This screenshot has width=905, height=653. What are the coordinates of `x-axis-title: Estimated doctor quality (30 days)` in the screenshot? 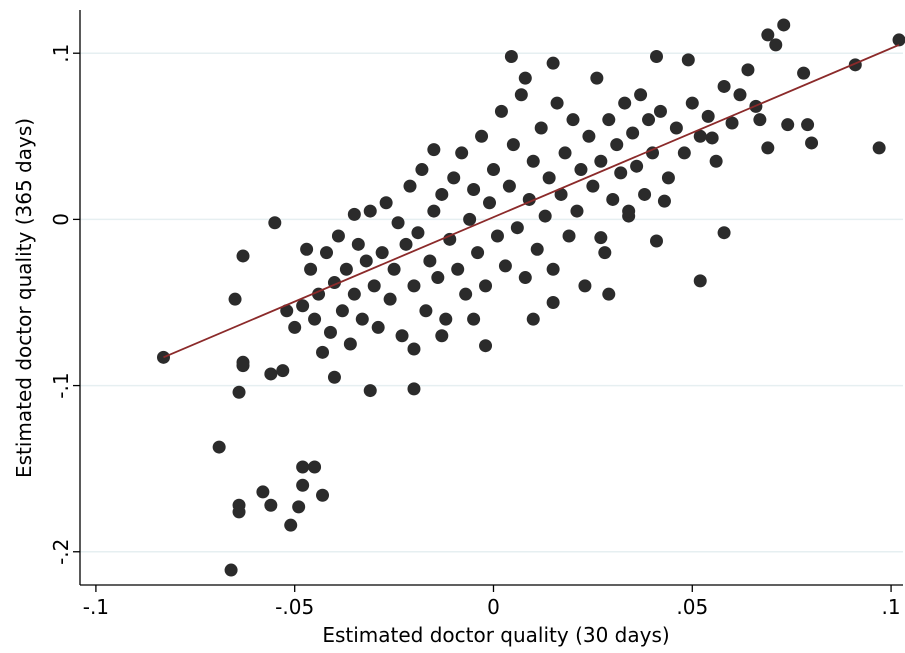 It's located at (495, 635).